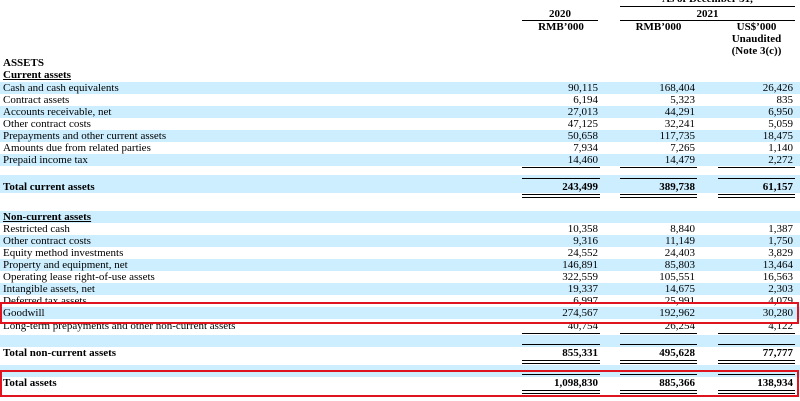  What do you see at coordinates (582, 136) in the screenshot?
I see `cell-value: 50,658` at bounding box center [582, 136].